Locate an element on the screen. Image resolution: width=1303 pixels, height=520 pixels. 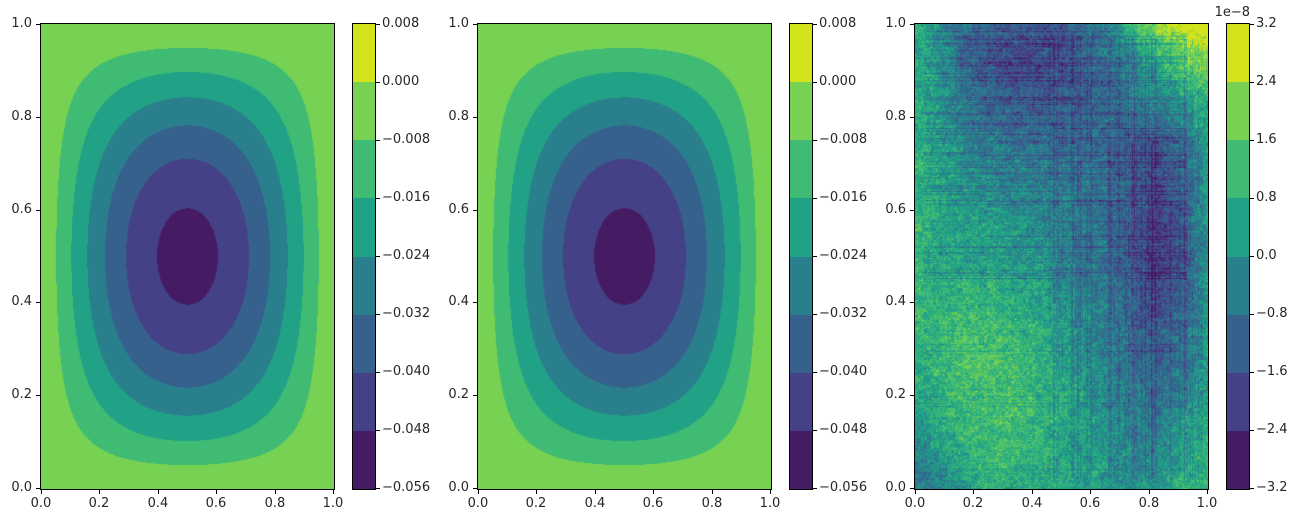
colorbar-tick-label: 0.008 is located at coordinates (401, 23).